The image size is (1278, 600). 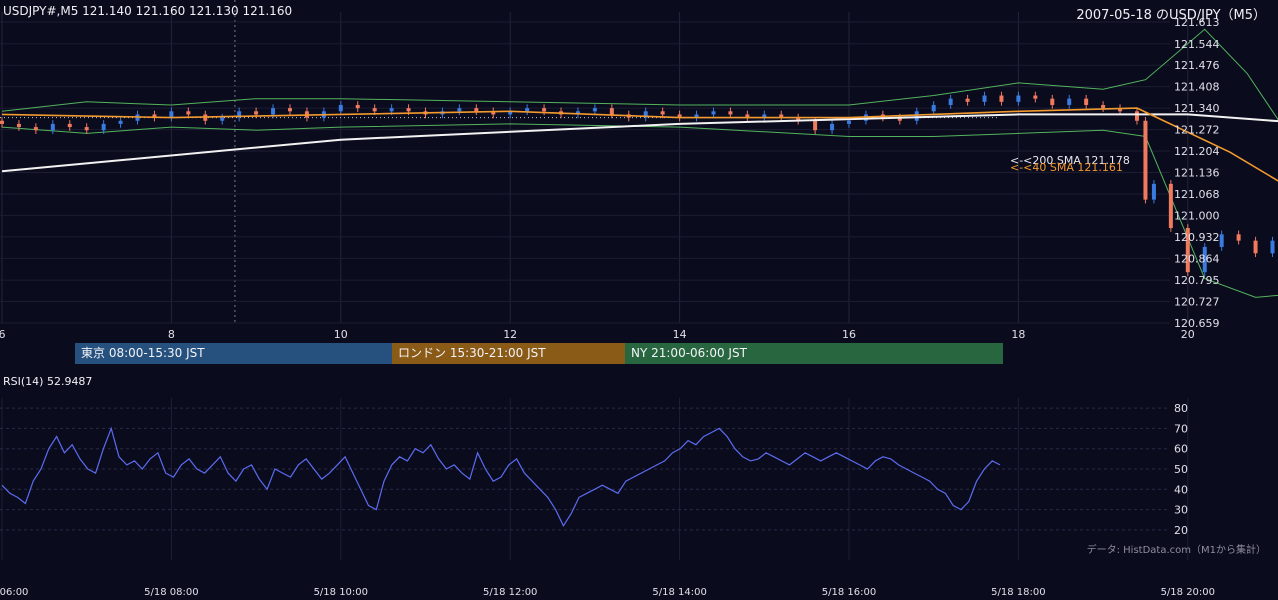 I want to click on hour-tick-label: 12, so click(x=510, y=334).